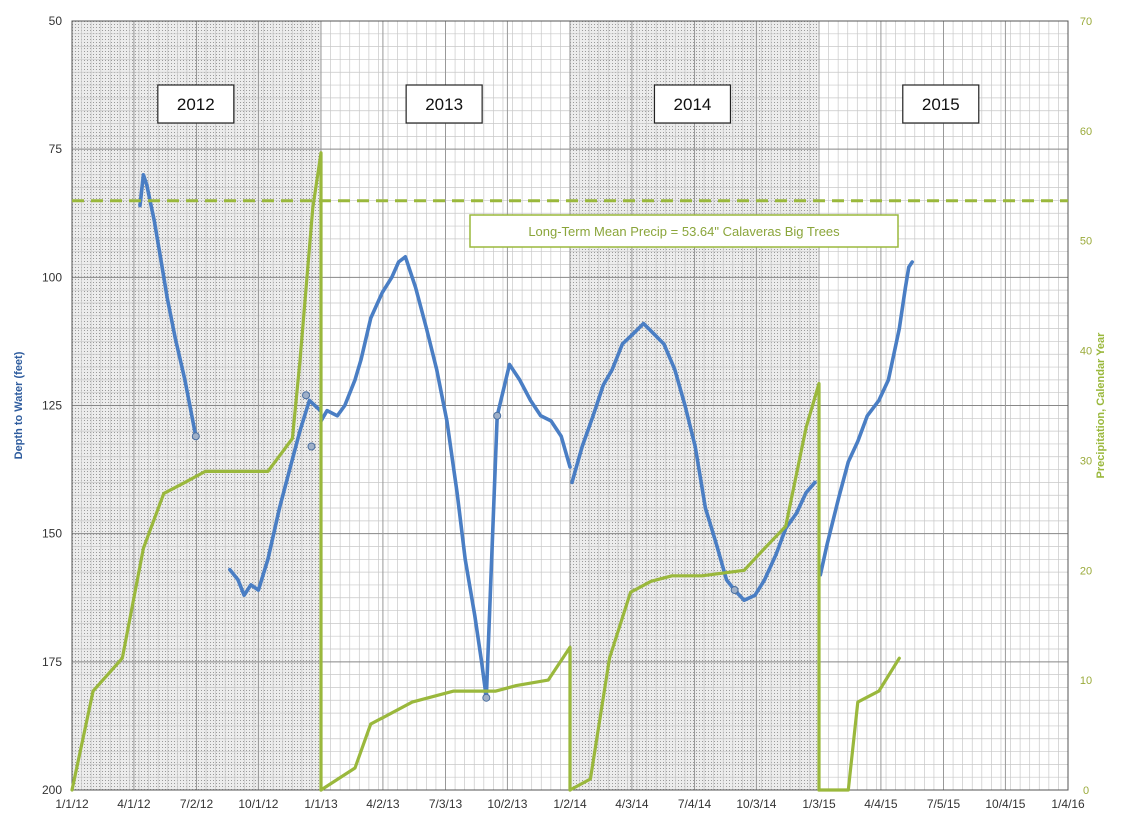 Image resolution: width=1121 pixels, height=822 pixels. Describe the element at coordinates (1101, 405) in the screenshot. I see `y2-axis-title: Precipitation, Calendar Year` at that location.